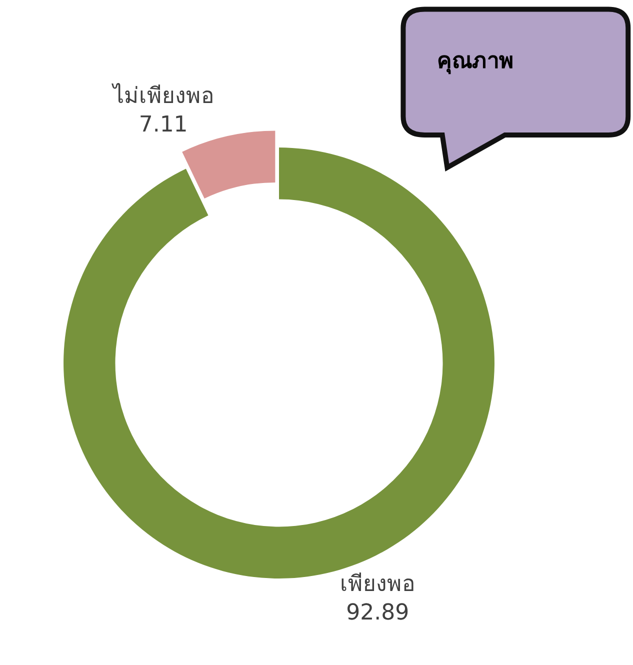  Describe the element at coordinates (162, 95) in the screenshot. I see `slice-label: ไม่เพียงพอ` at that location.